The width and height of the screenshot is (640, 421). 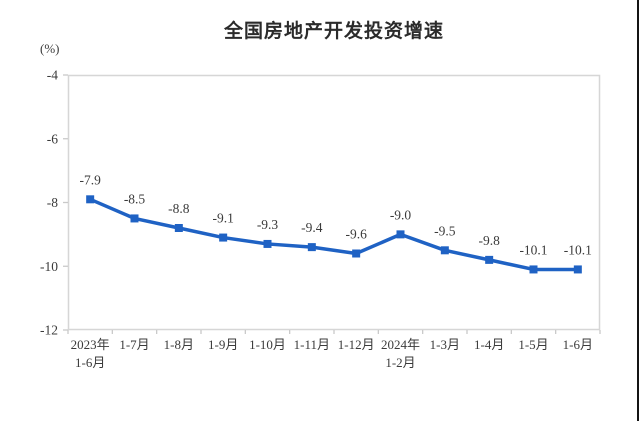 I want to click on data-point-label: -9.0, so click(x=401, y=214).